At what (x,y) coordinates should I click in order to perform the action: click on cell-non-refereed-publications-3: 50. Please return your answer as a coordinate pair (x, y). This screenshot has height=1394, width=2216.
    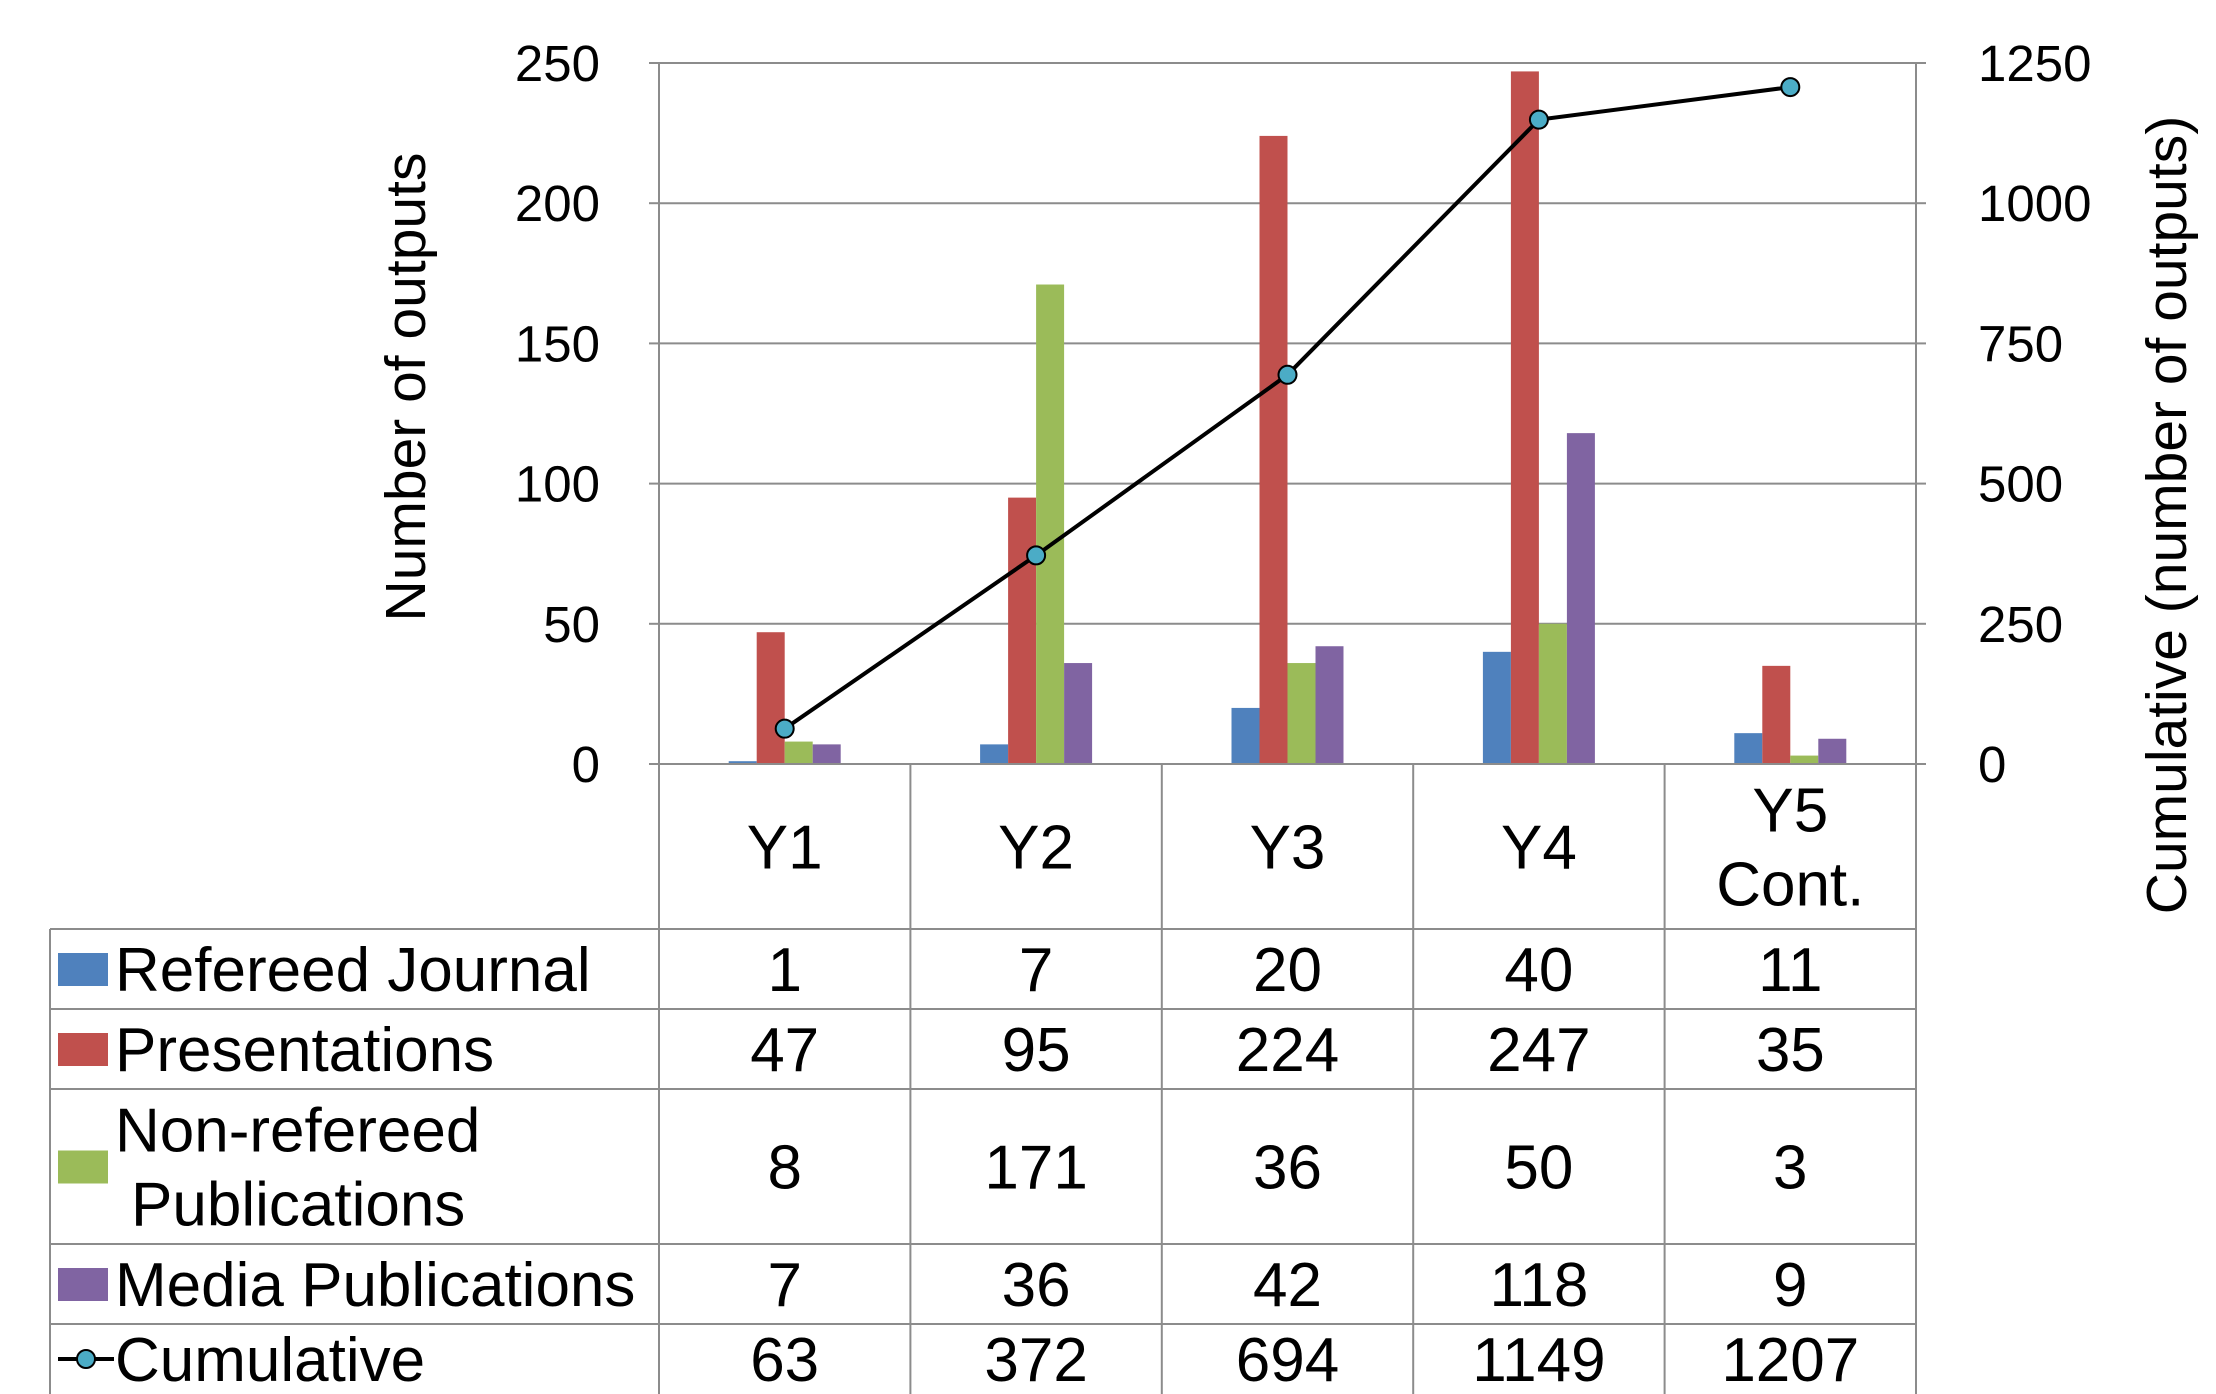
    Looking at the image, I should click on (1538, 1168).